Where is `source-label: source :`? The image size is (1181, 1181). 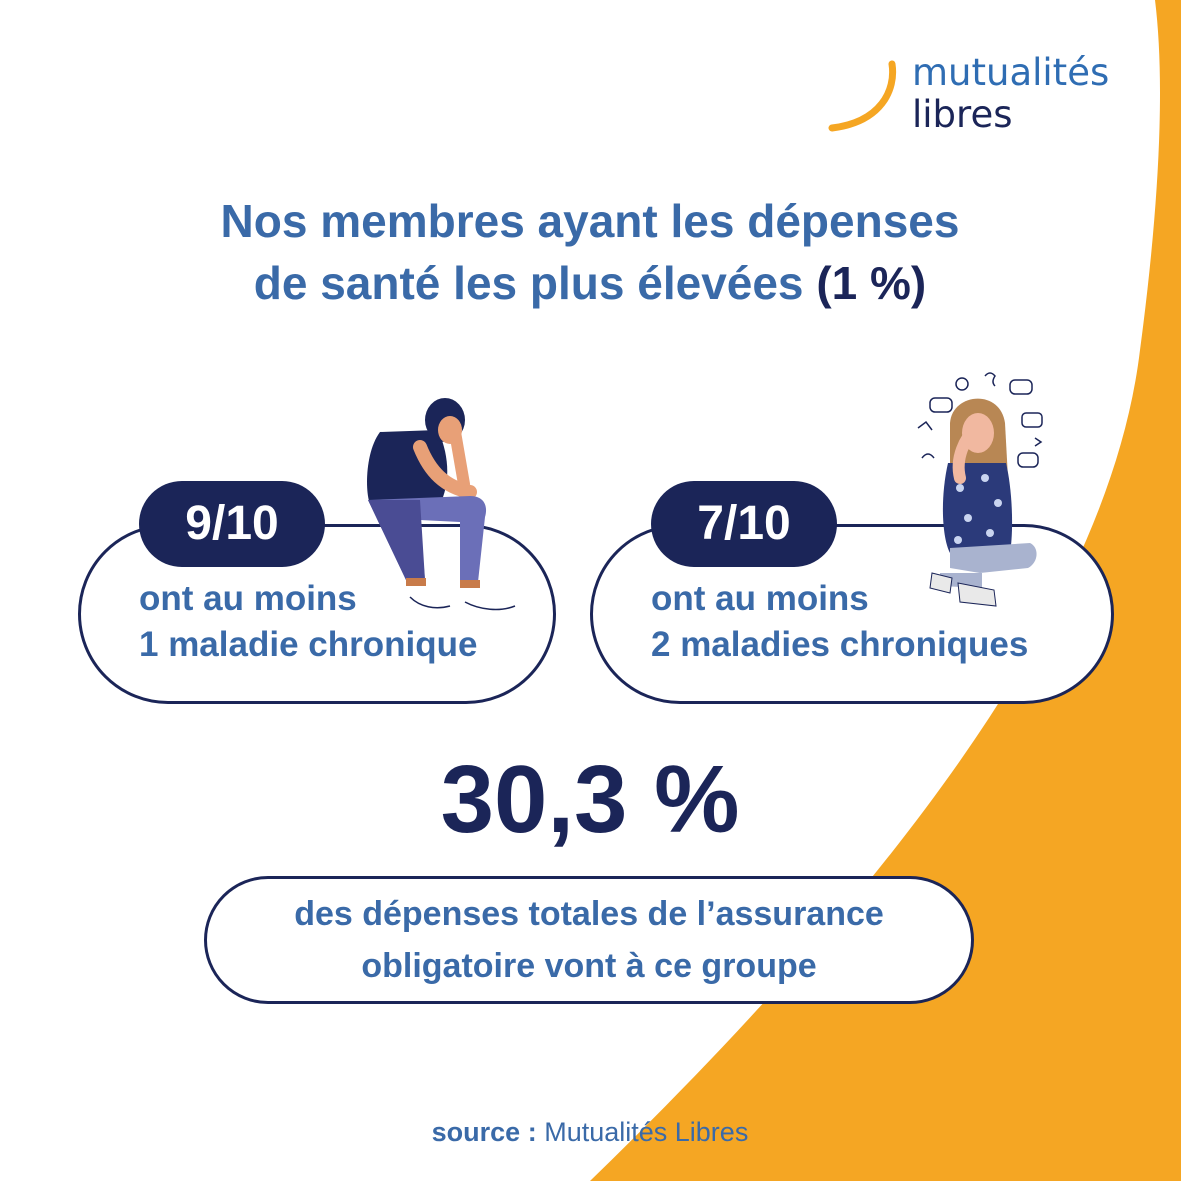 source-label: source : is located at coordinates (484, 1132).